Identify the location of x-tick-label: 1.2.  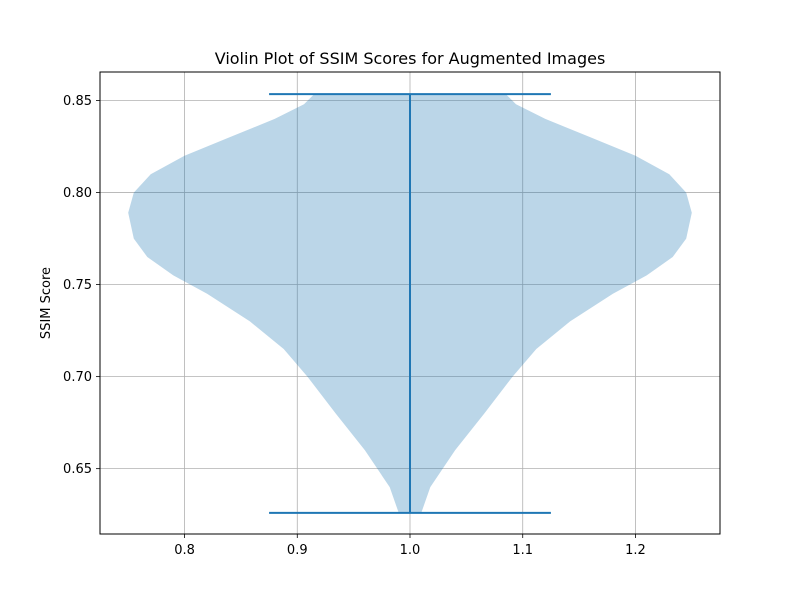
(635, 550).